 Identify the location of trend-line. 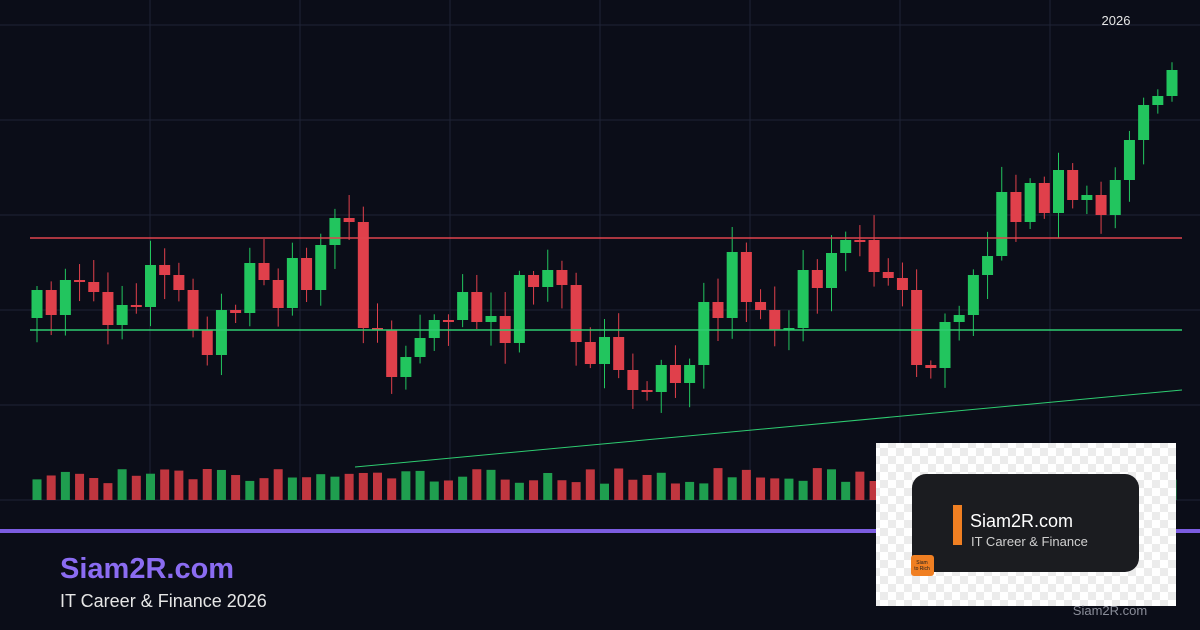
(768, 428).